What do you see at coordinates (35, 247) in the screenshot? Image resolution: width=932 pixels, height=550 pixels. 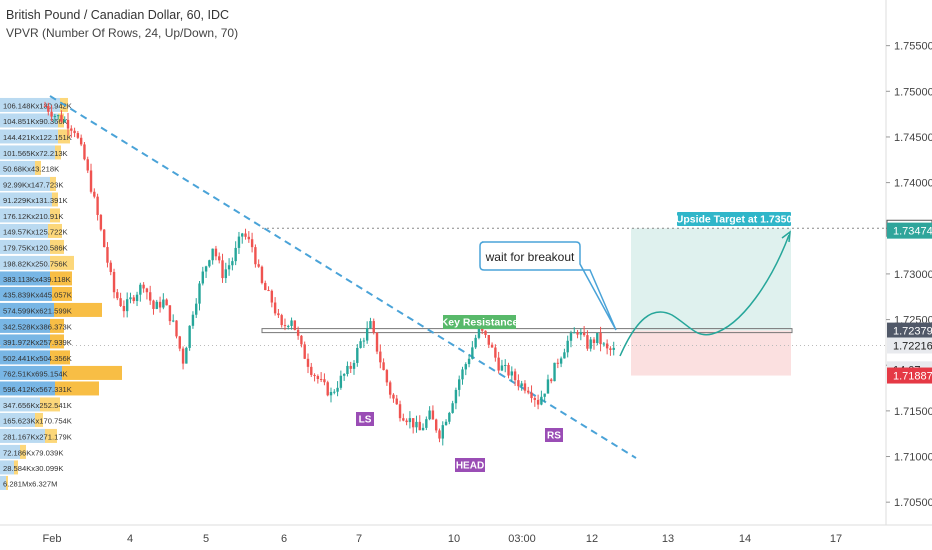 I see `vp-label: 179.75Kx120.586K` at bounding box center [35, 247].